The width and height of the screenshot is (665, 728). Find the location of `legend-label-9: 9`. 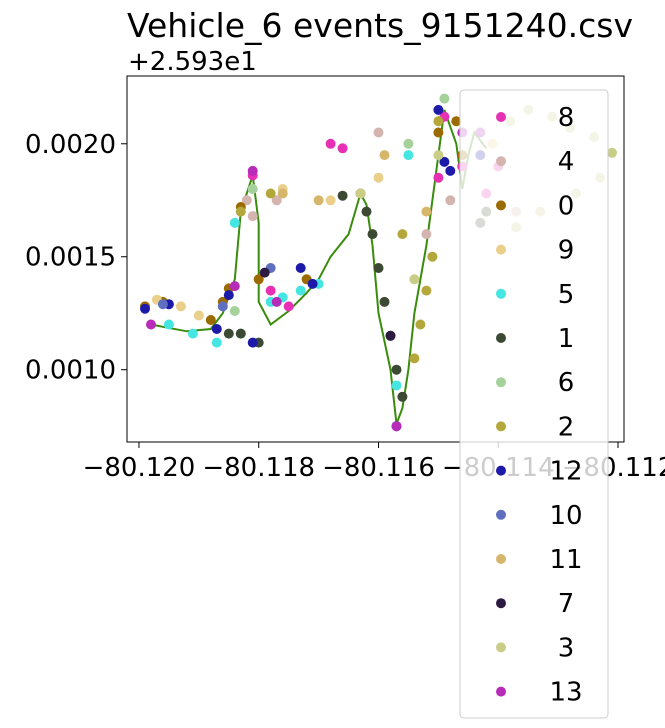

legend-label-9: 9 is located at coordinates (566, 251).